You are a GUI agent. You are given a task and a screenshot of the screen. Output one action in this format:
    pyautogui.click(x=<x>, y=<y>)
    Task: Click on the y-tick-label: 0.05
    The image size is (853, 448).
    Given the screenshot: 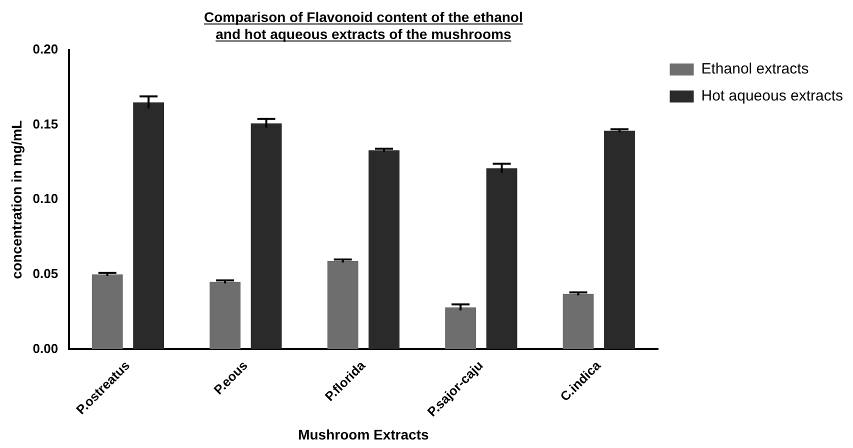 What is the action you would take?
    pyautogui.click(x=45, y=274)
    